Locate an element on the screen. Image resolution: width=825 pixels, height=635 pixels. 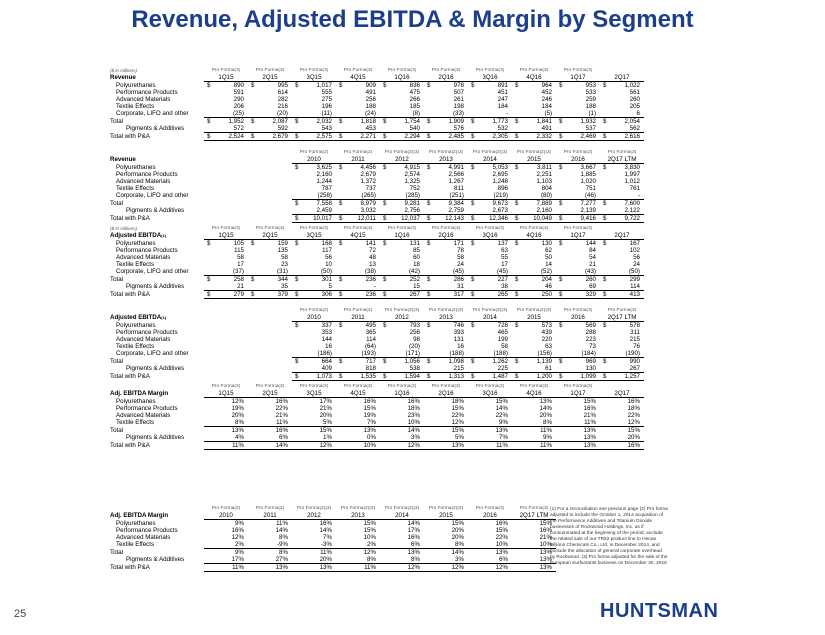
cell-value: $909 is located at coordinates (358, 85).